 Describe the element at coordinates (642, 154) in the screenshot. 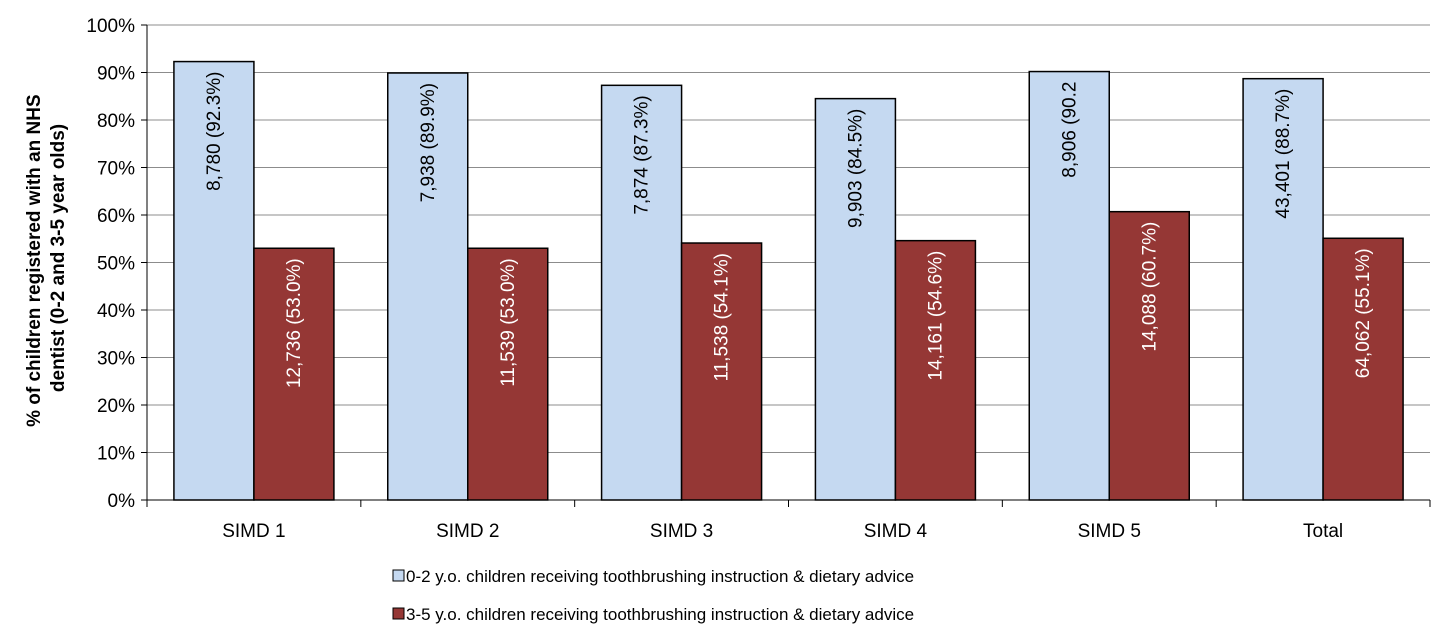

I see `bar-data-label: 7,874 (87.3%)` at that location.